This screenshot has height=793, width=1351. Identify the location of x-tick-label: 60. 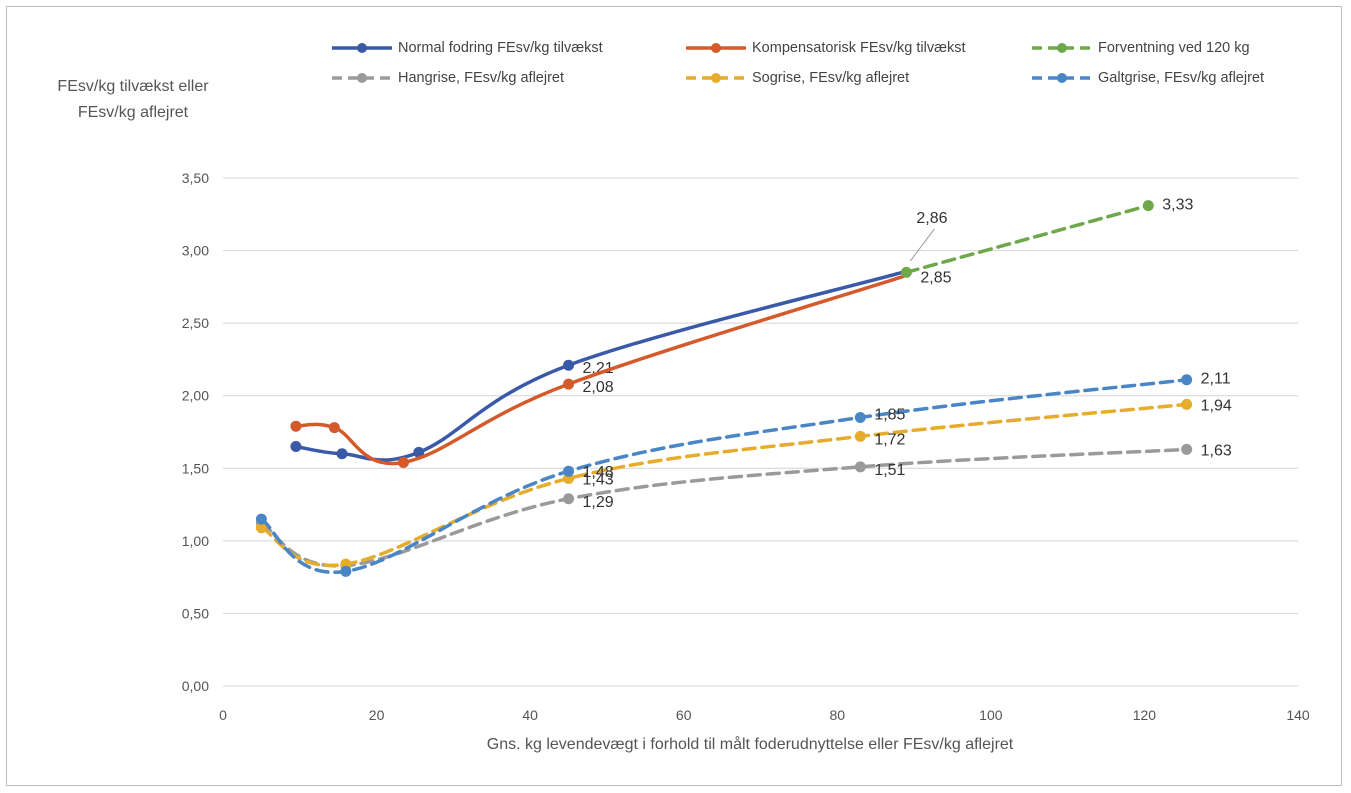
(684, 715).